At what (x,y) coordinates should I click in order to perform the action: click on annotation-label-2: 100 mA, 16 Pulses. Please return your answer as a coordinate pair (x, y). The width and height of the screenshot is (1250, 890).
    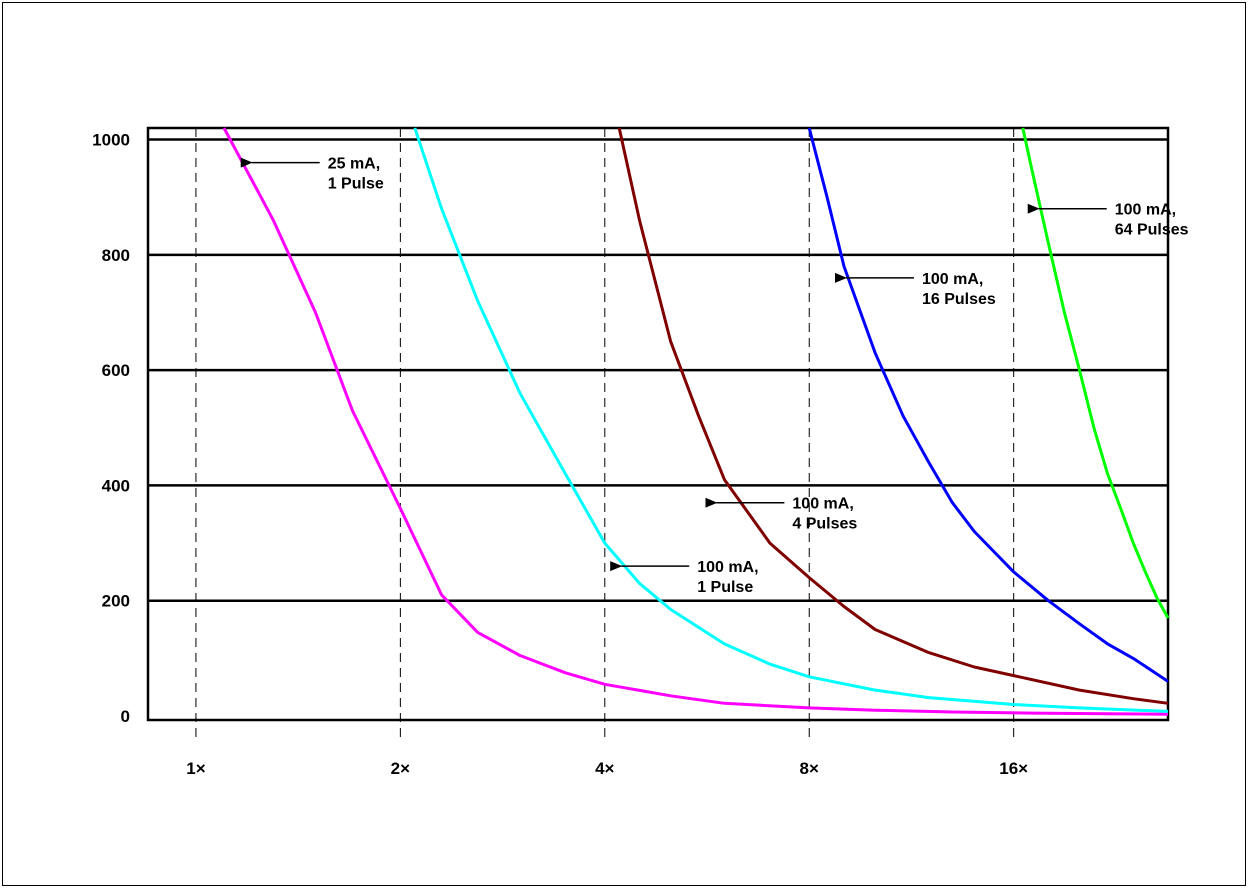
    Looking at the image, I should click on (959, 289).